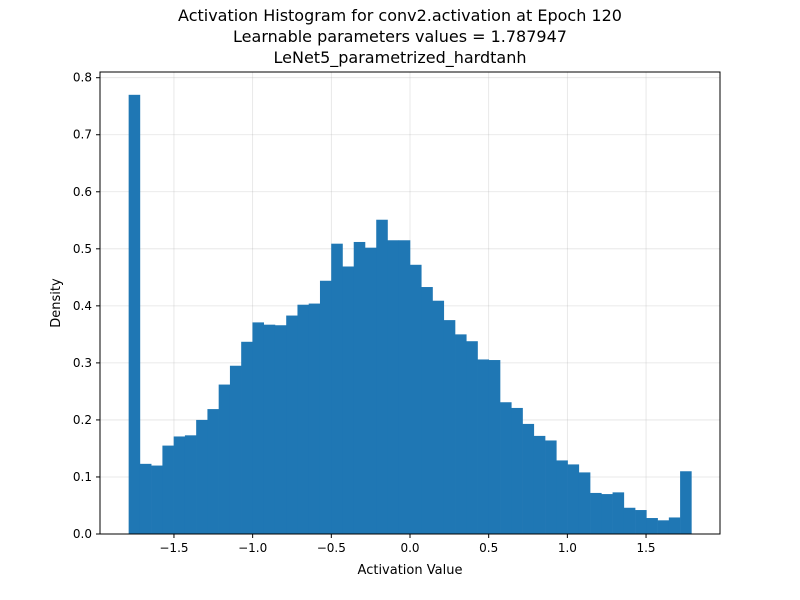  I want to click on y-tick-label: 0.5, so click(82, 249).